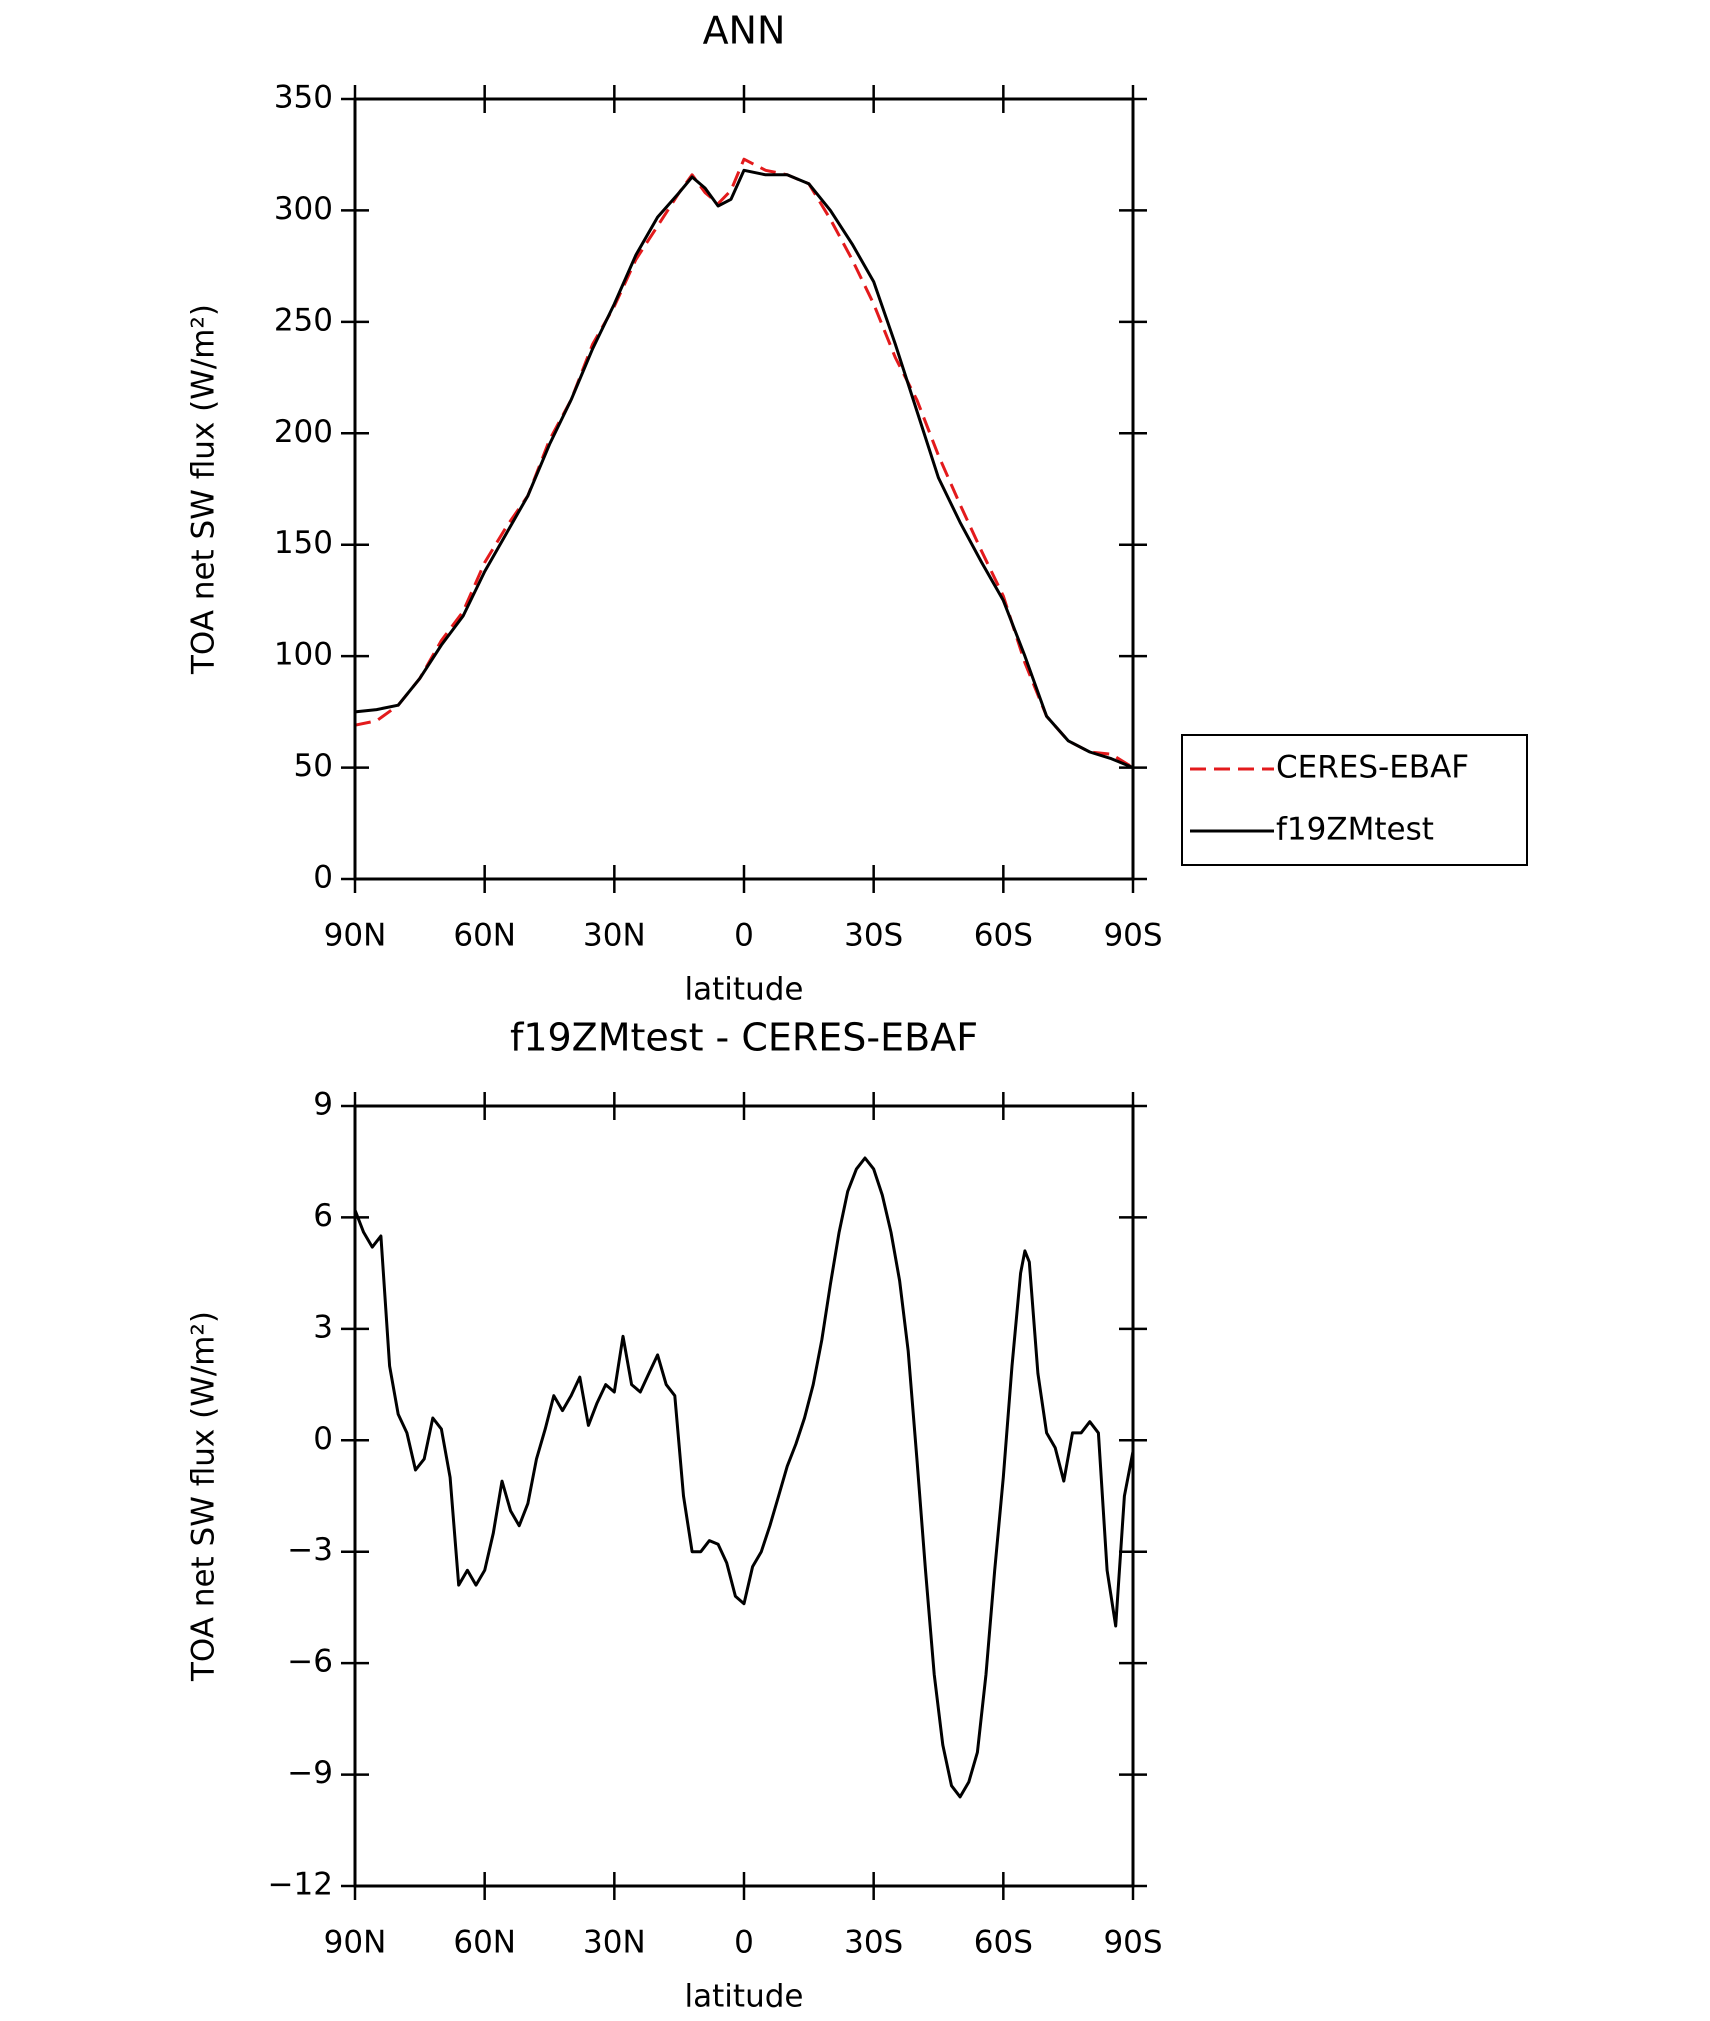  I want to click on y-tick-label: 300, so click(303, 209).